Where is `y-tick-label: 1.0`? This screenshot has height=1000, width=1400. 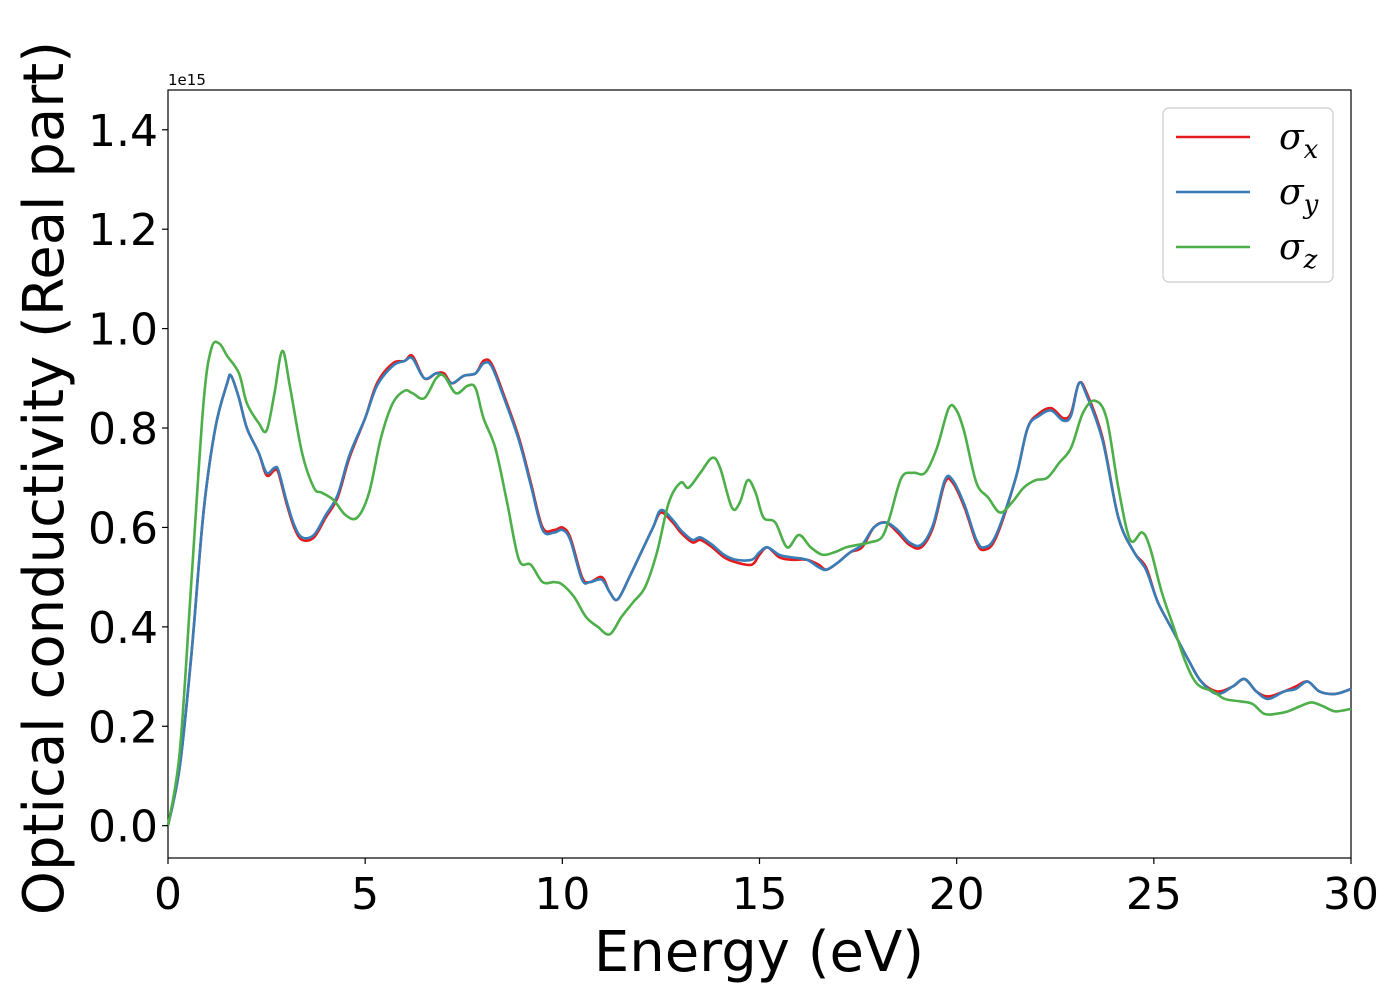 y-tick-label: 1.0 is located at coordinates (123, 330).